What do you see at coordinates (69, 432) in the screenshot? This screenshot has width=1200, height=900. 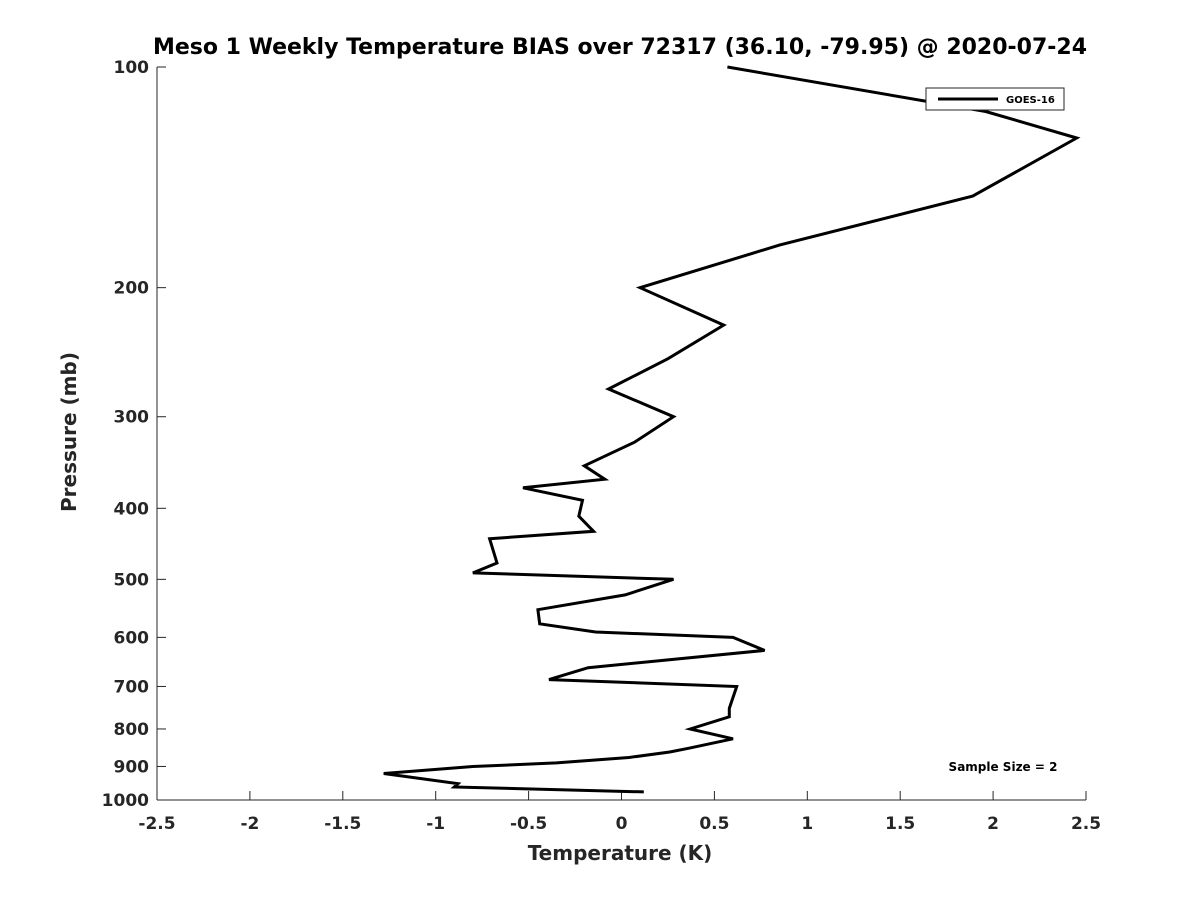 I see `y-axis-label: Pressure (mb)` at bounding box center [69, 432].